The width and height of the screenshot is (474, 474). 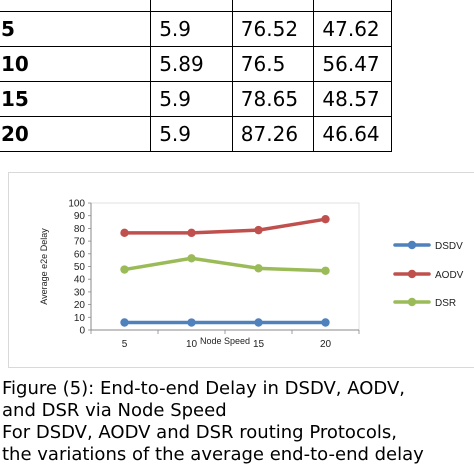 What do you see at coordinates (44, 266) in the screenshot?
I see `y-axis-title: Average e2e Delay` at bounding box center [44, 266].